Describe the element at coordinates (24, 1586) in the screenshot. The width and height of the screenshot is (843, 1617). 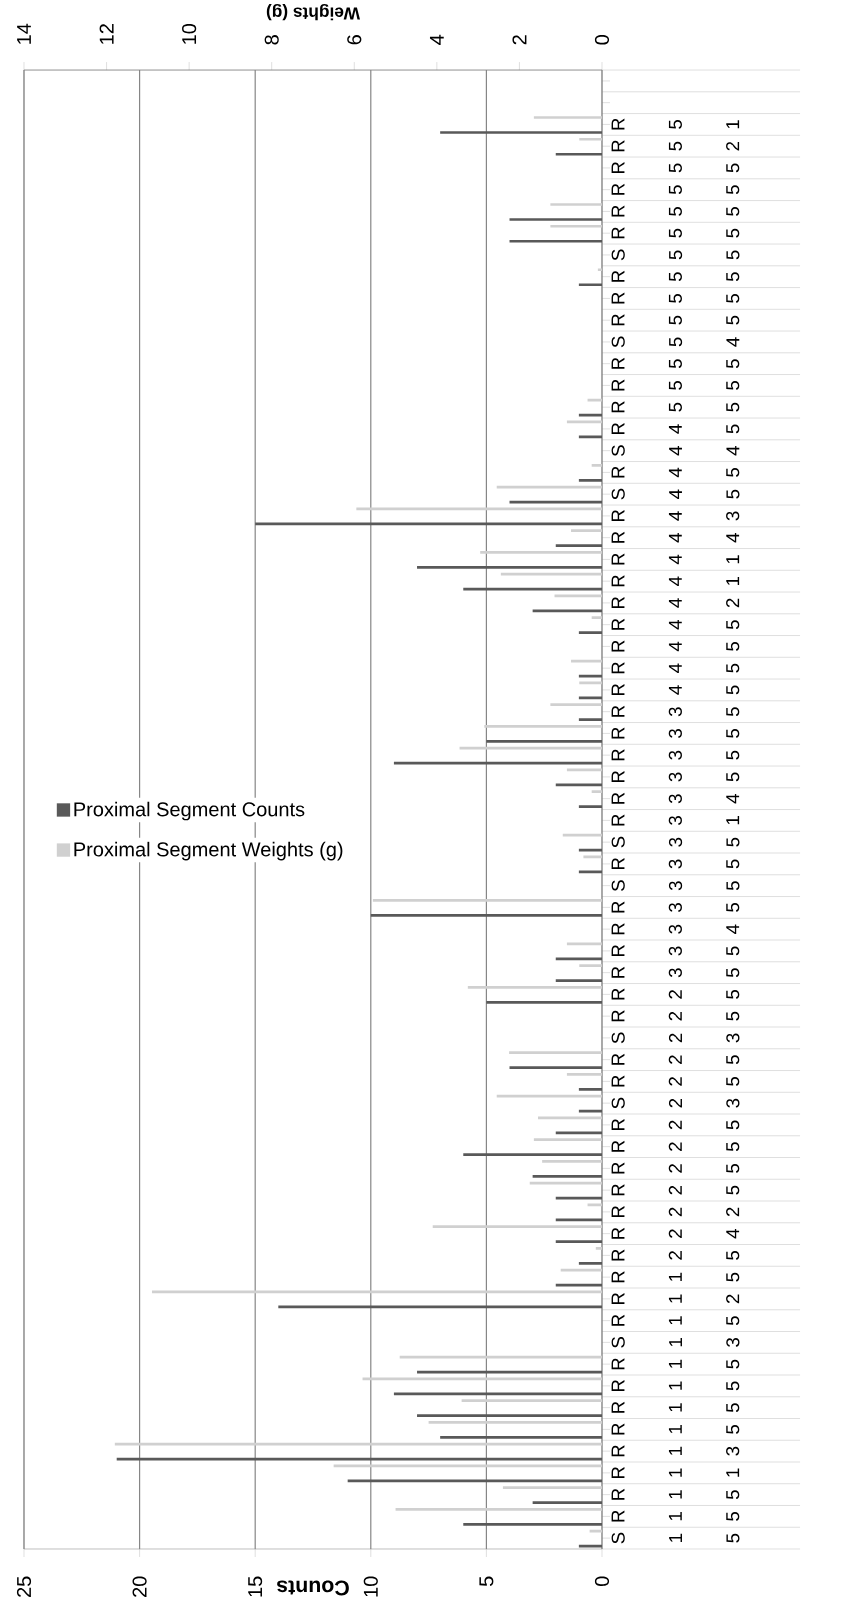
I see `x-tick-label: 25` at that location.